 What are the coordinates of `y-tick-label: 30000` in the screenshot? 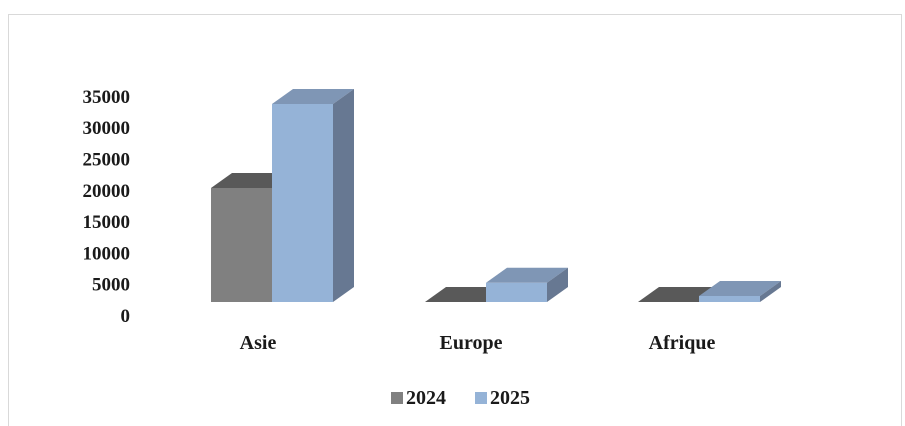 It's located at (107, 128).